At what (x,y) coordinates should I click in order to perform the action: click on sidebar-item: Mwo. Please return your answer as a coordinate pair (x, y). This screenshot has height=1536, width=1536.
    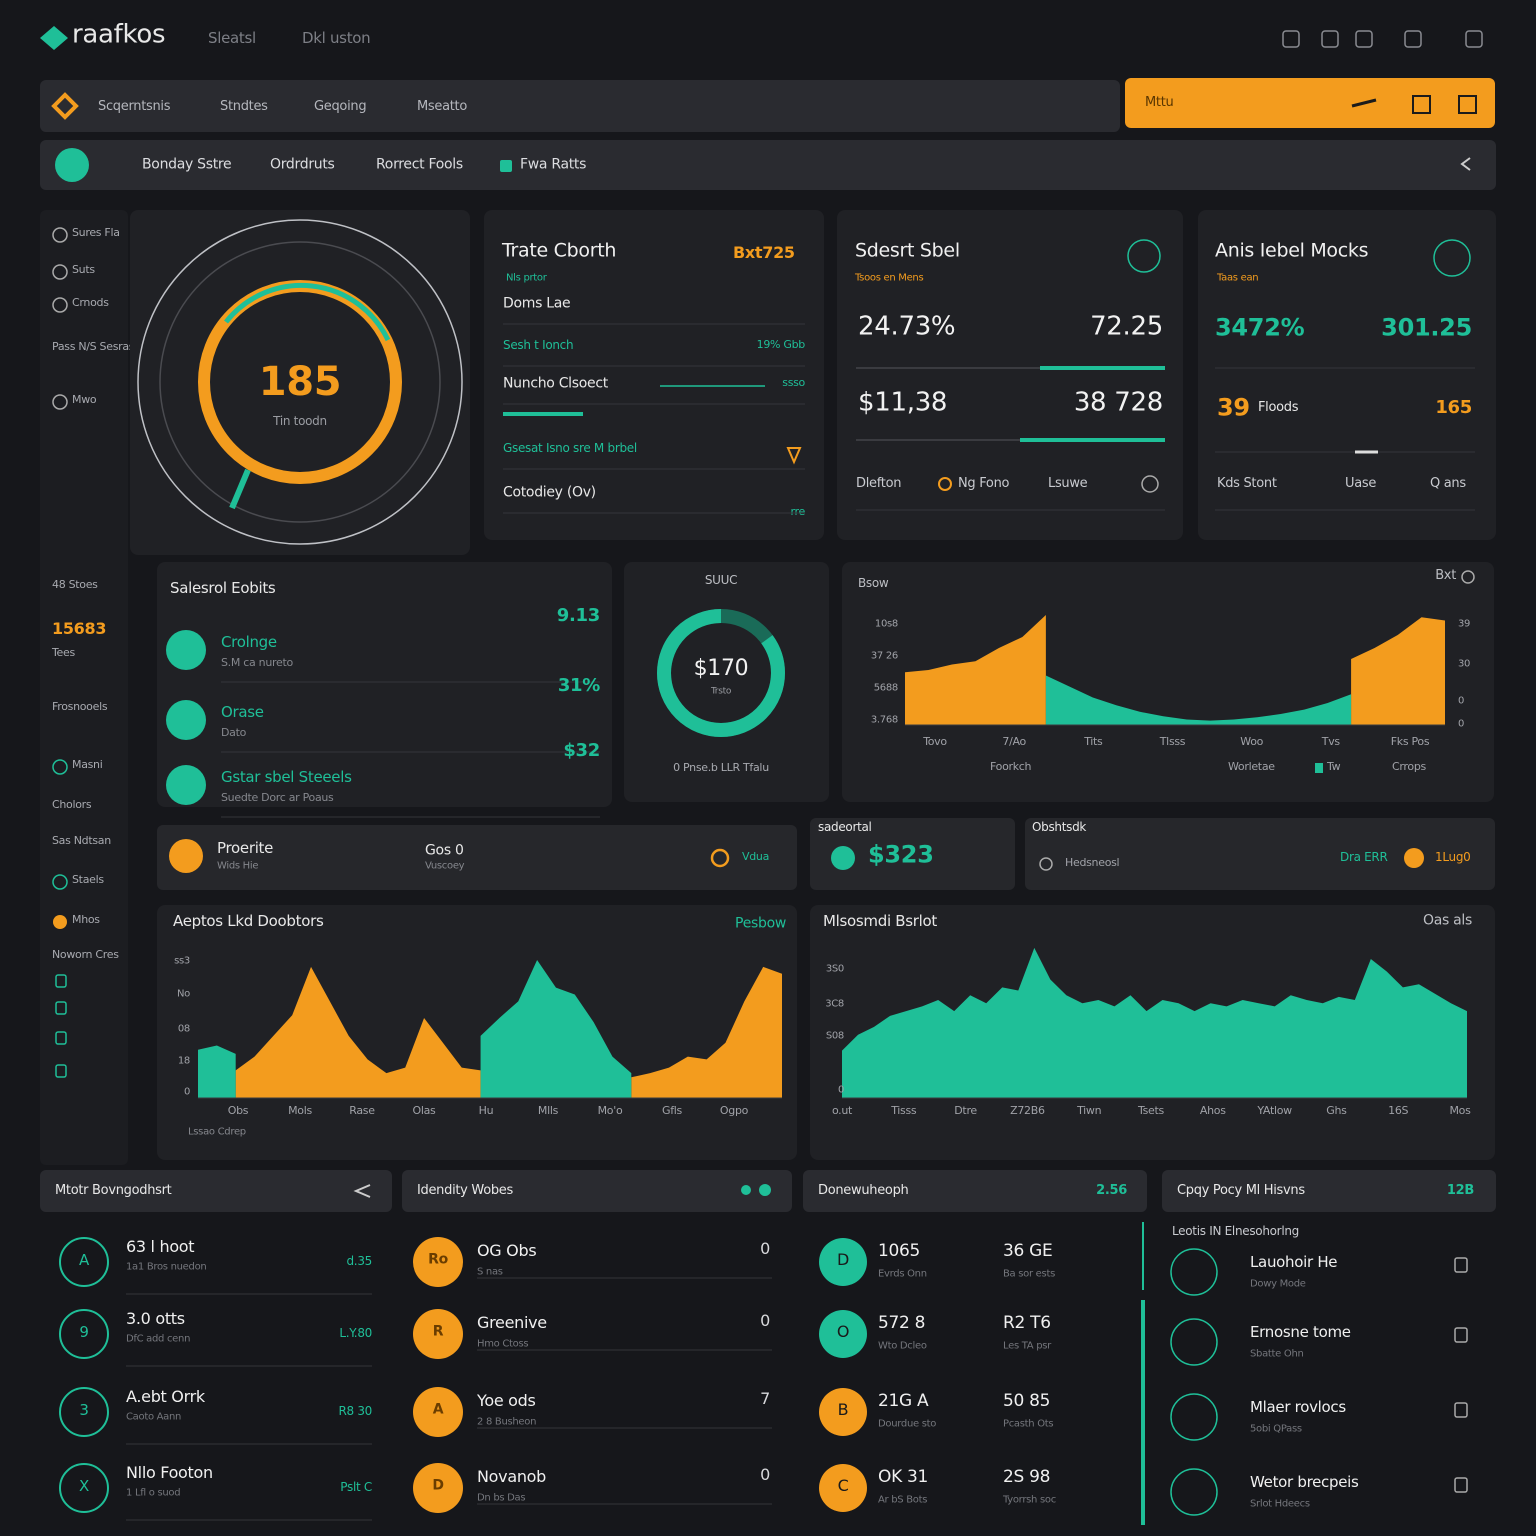
    Looking at the image, I should click on (84, 399).